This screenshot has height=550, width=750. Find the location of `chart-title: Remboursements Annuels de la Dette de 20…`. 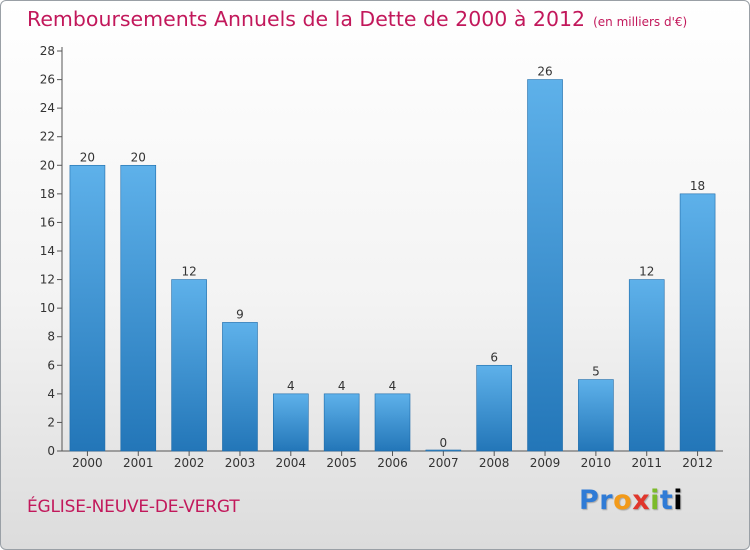

chart-title: Remboursements Annuels de la Dette de 20… is located at coordinates (357, 19).